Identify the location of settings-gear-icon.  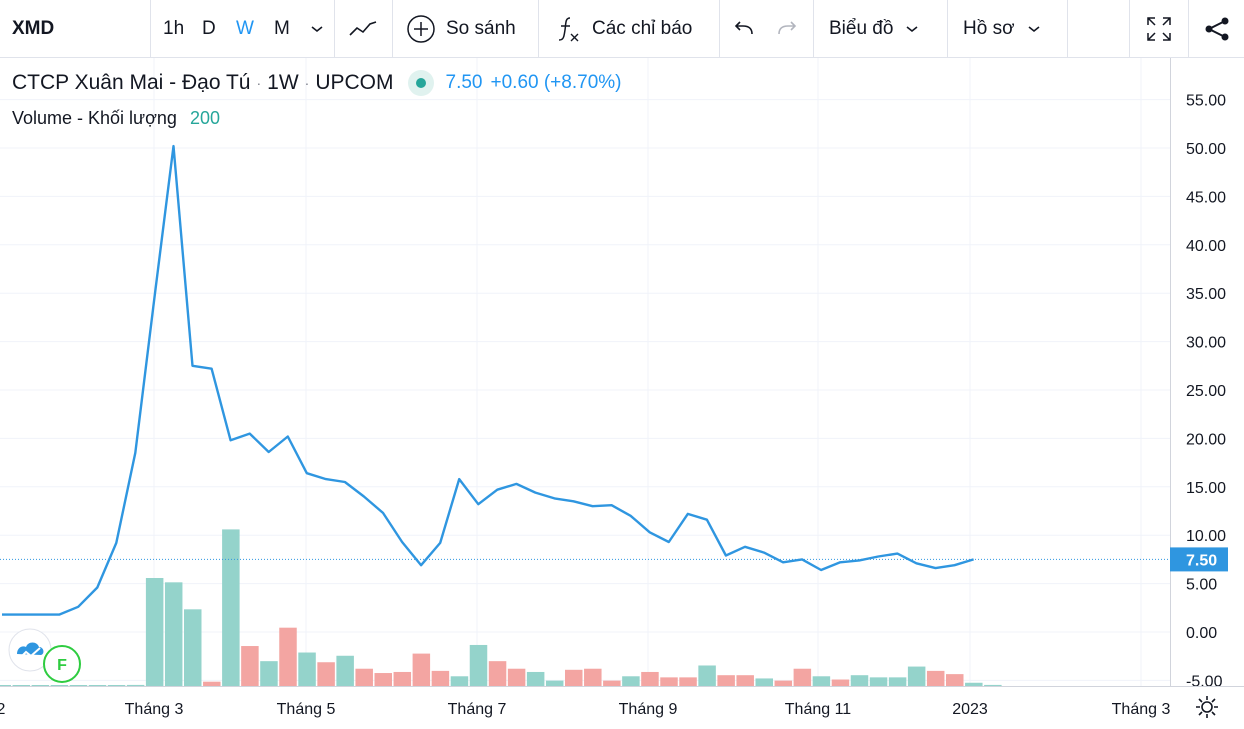
(1207, 709).